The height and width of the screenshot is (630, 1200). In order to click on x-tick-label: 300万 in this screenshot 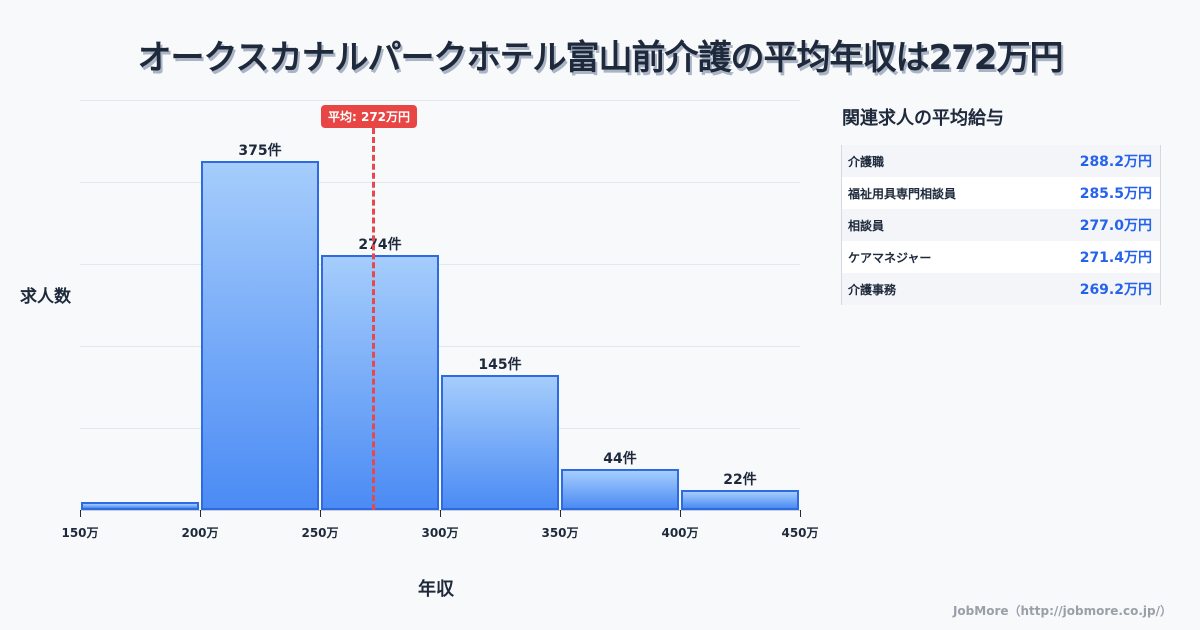, I will do `click(440, 533)`.